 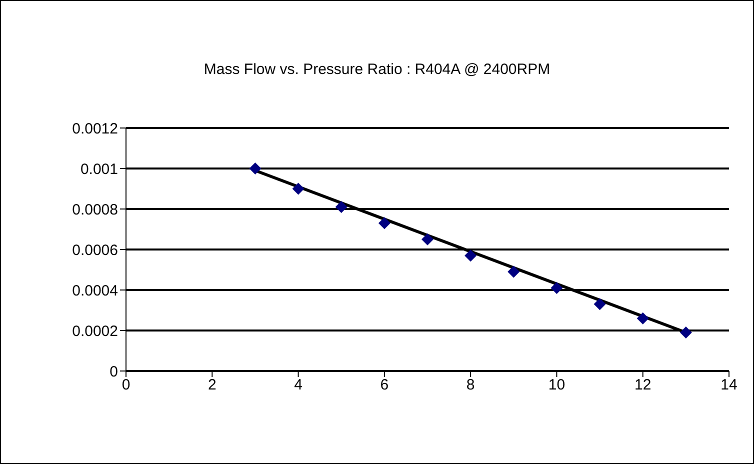 What do you see at coordinates (729, 385) in the screenshot?
I see `x-tick-label: 14` at bounding box center [729, 385].